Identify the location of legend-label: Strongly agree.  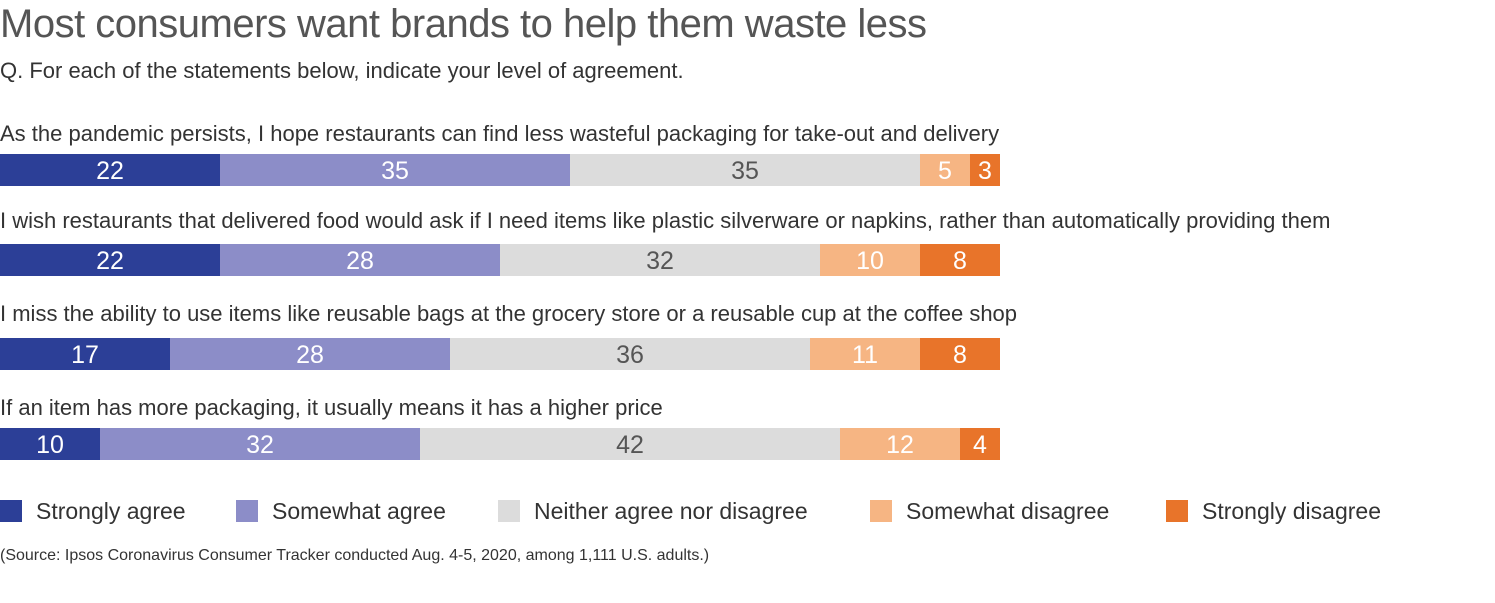
(111, 510).